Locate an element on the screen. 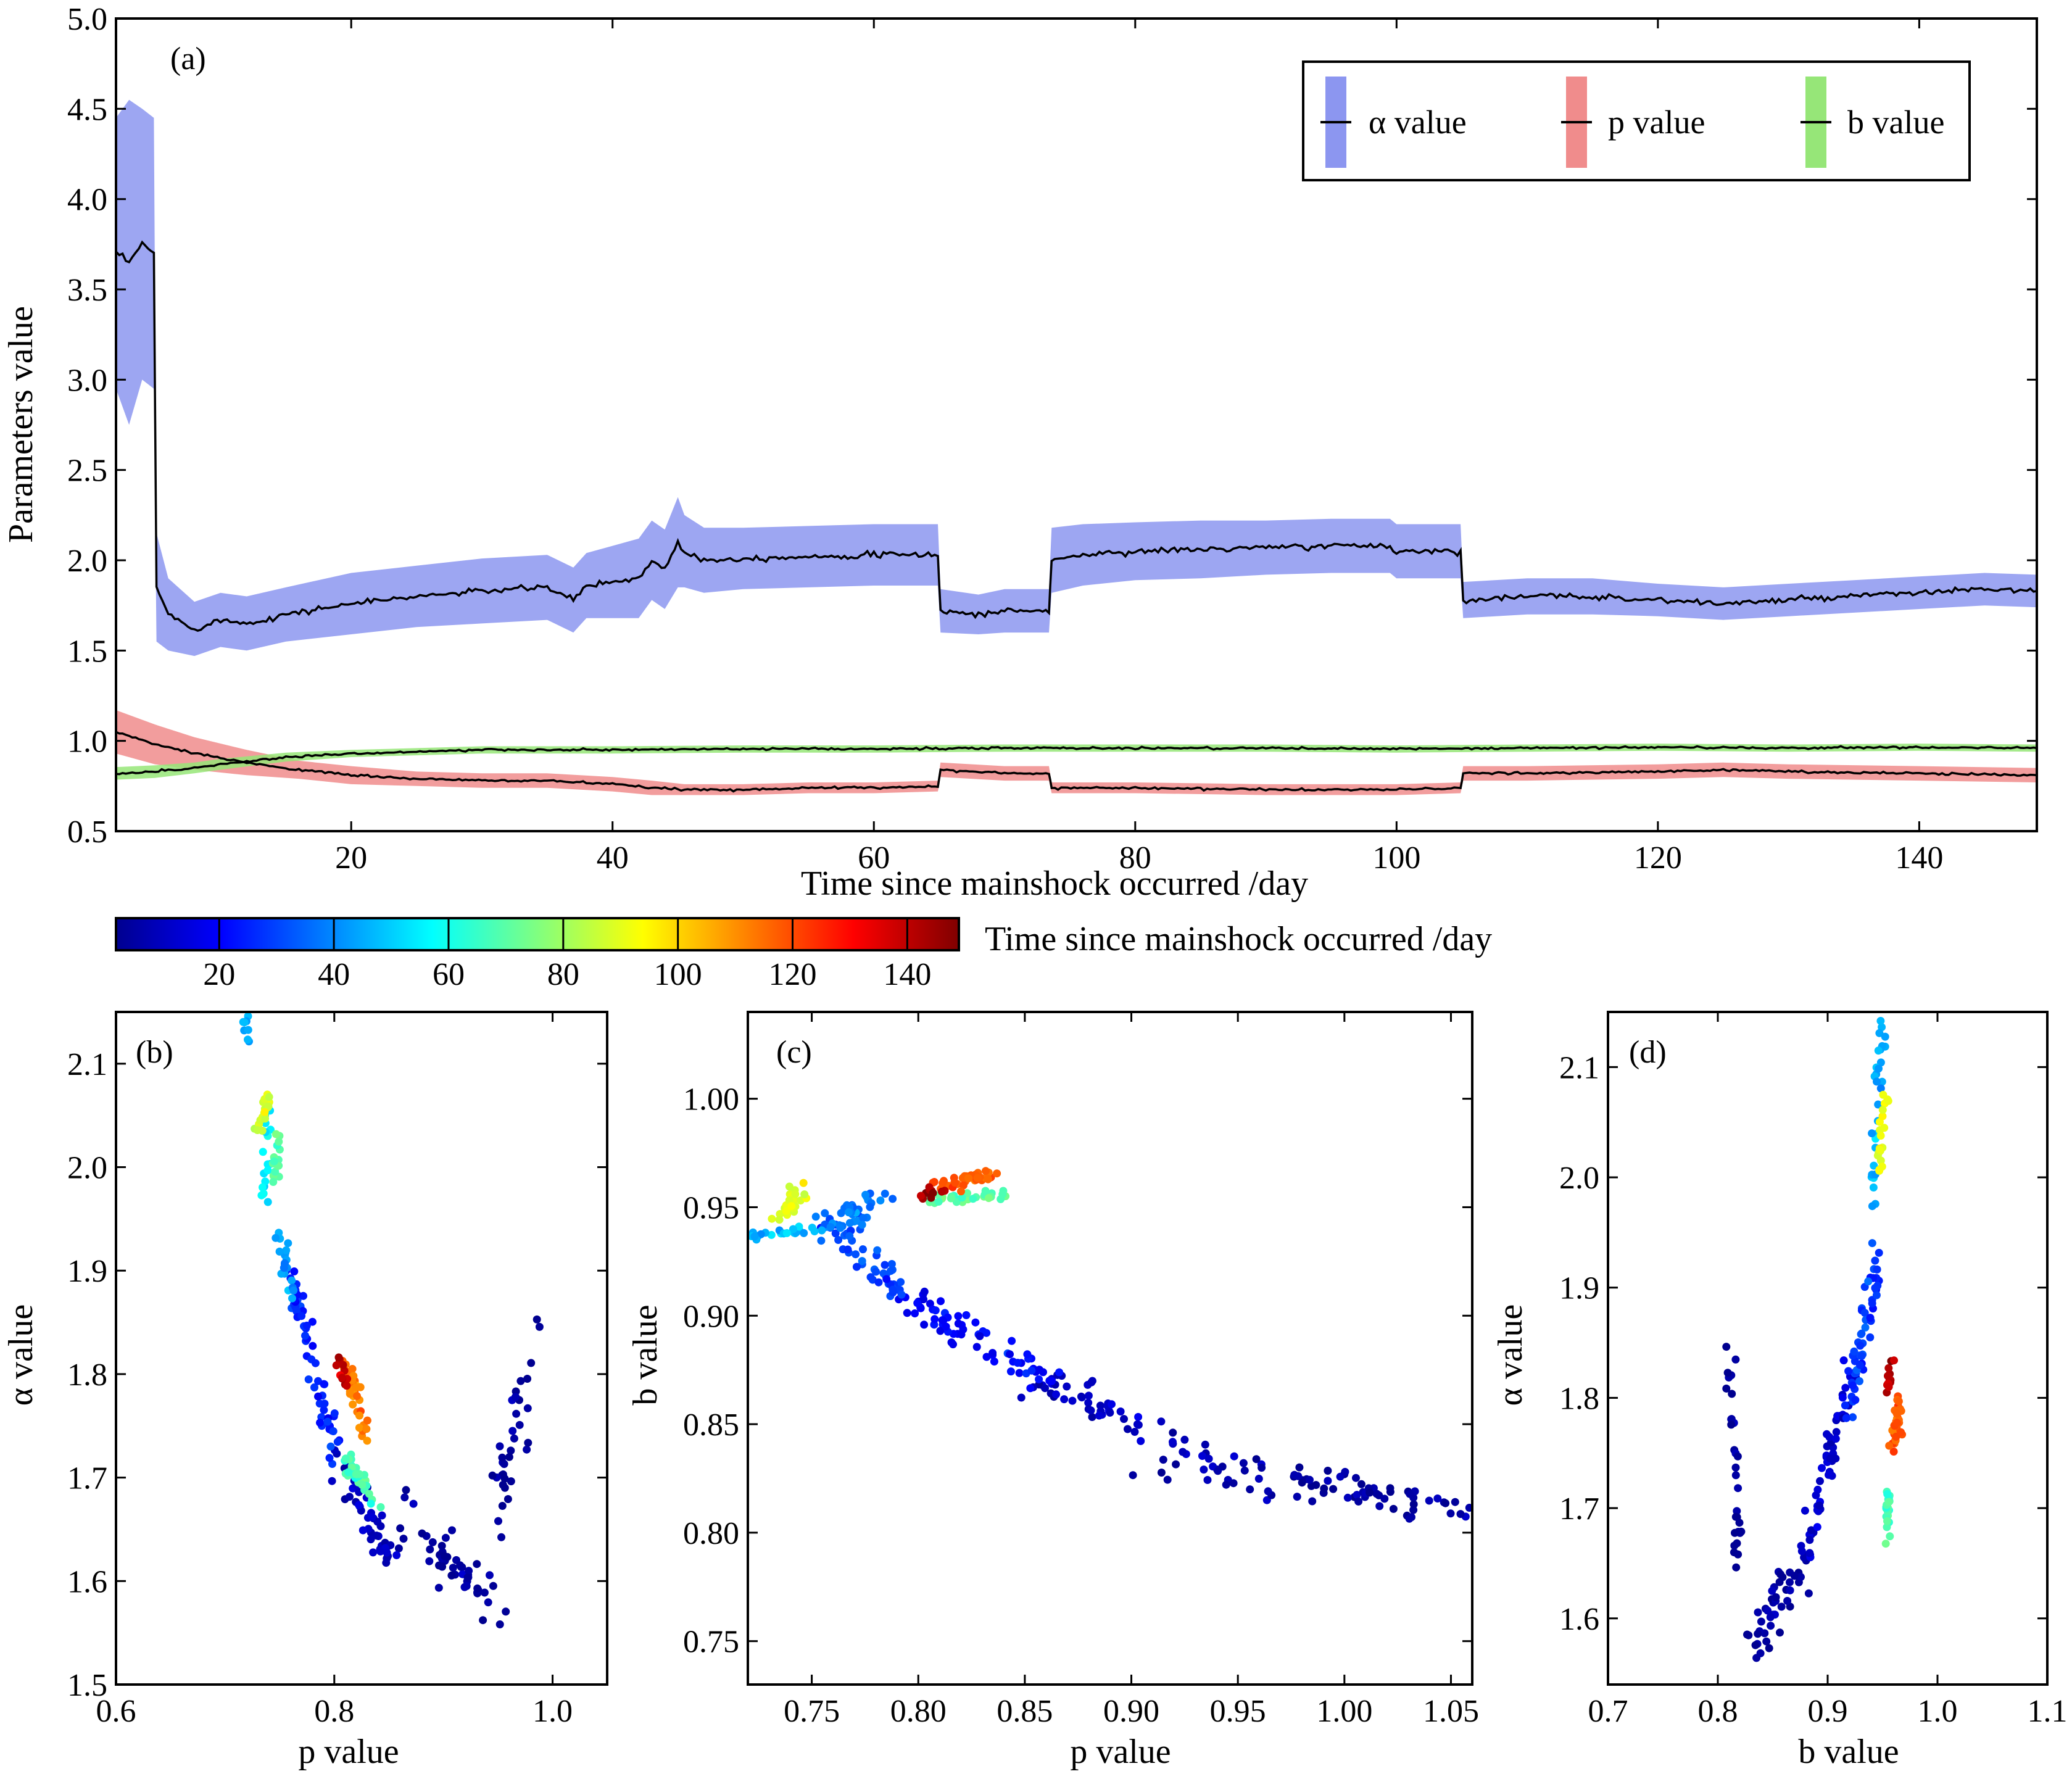  panel-b-label: (b) is located at coordinates (154, 1052).